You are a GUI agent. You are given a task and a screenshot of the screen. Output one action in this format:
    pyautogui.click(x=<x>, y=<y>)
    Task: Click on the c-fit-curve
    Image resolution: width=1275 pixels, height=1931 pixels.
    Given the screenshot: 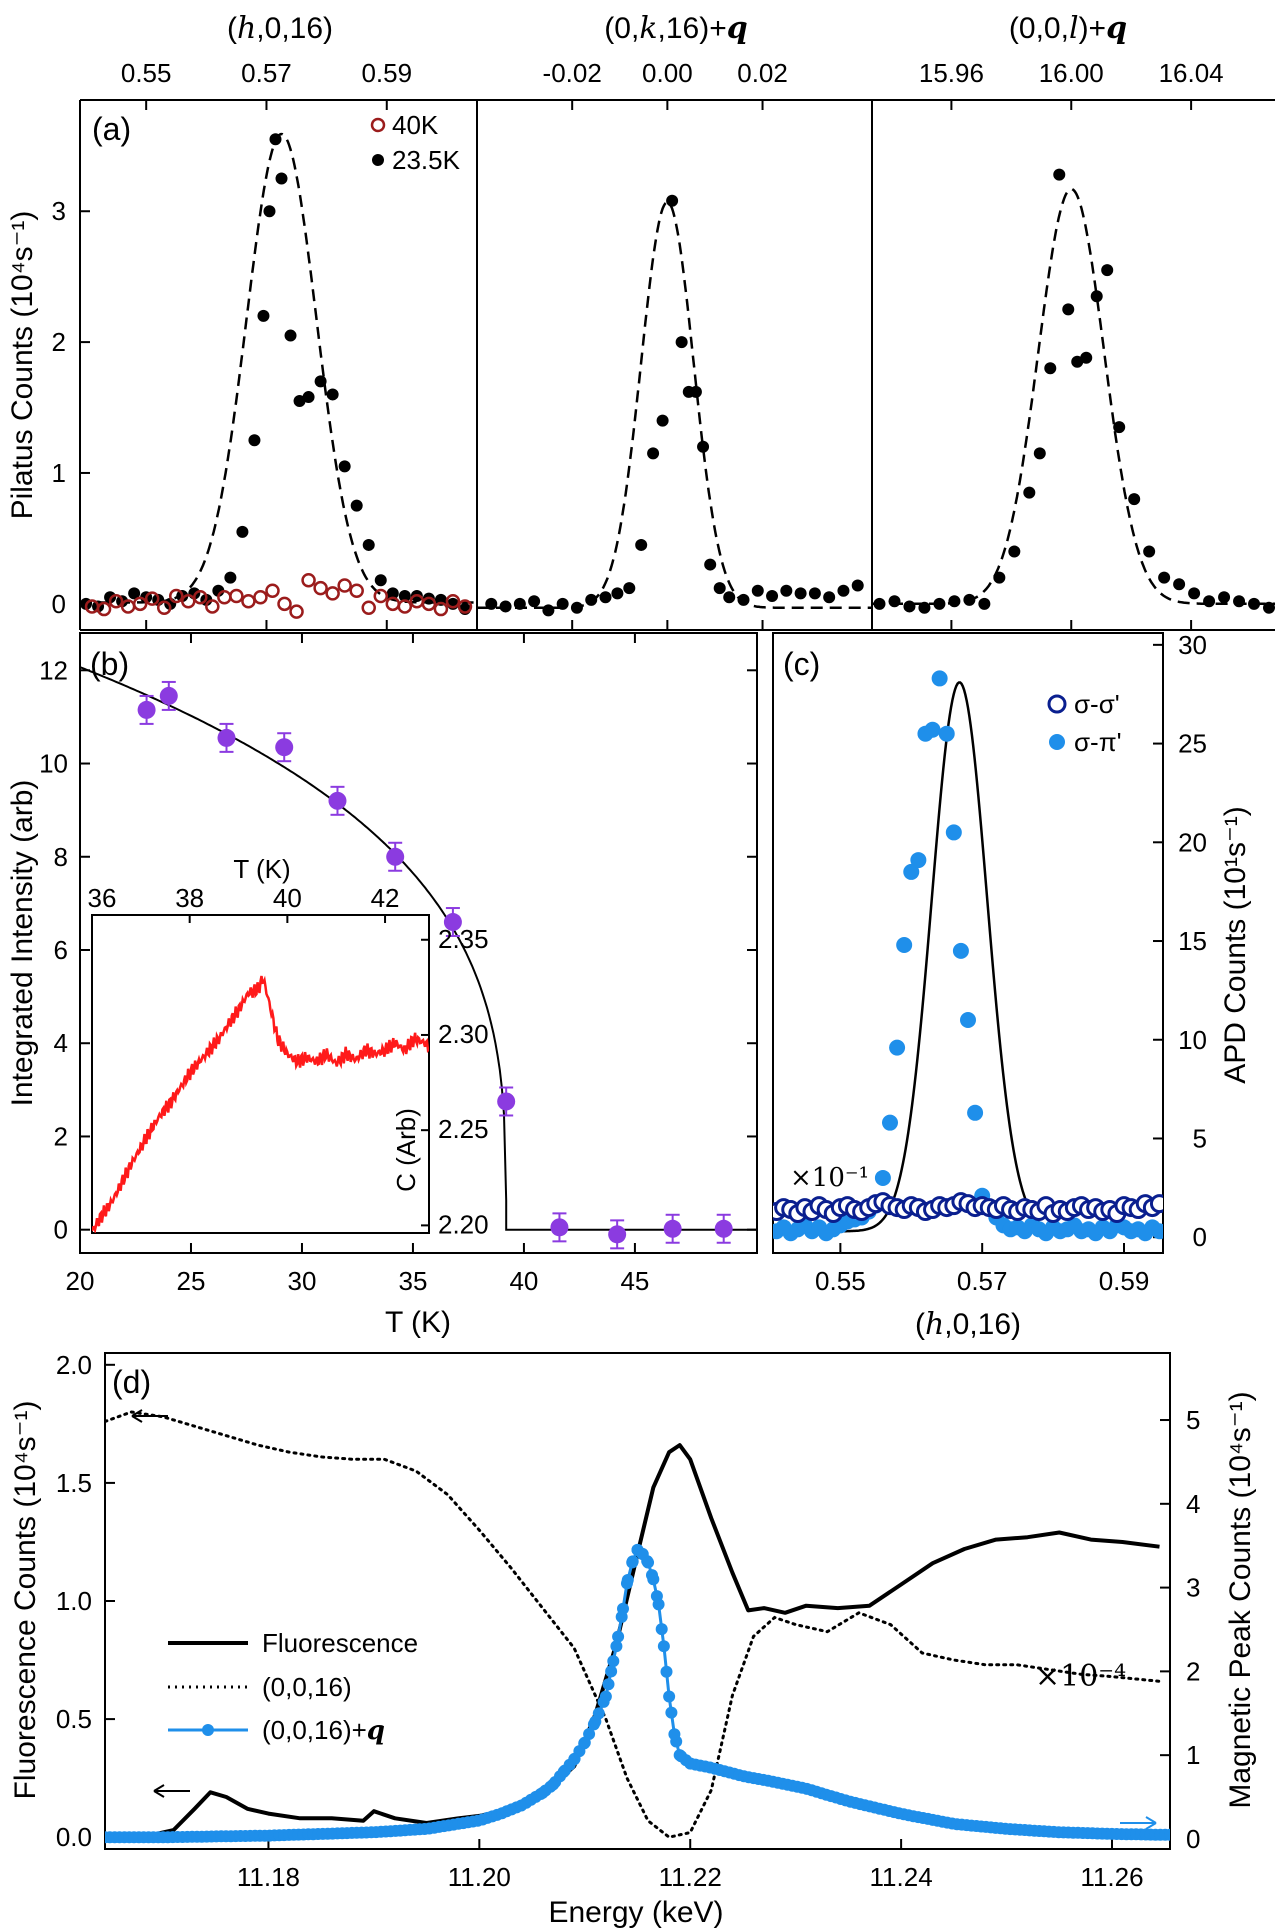 What is the action you would take?
    pyautogui.click(x=968, y=957)
    